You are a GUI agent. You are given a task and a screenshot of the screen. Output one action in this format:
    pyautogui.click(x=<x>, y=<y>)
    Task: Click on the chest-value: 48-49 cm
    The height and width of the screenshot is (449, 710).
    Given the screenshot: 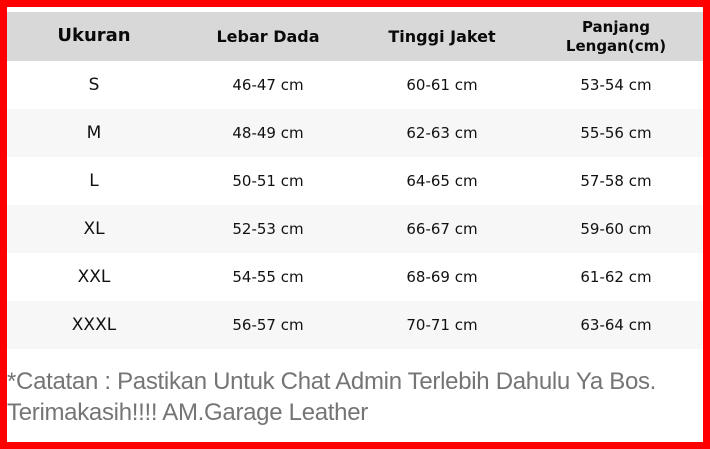 What is the action you would take?
    pyautogui.click(x=268, y=133)
    